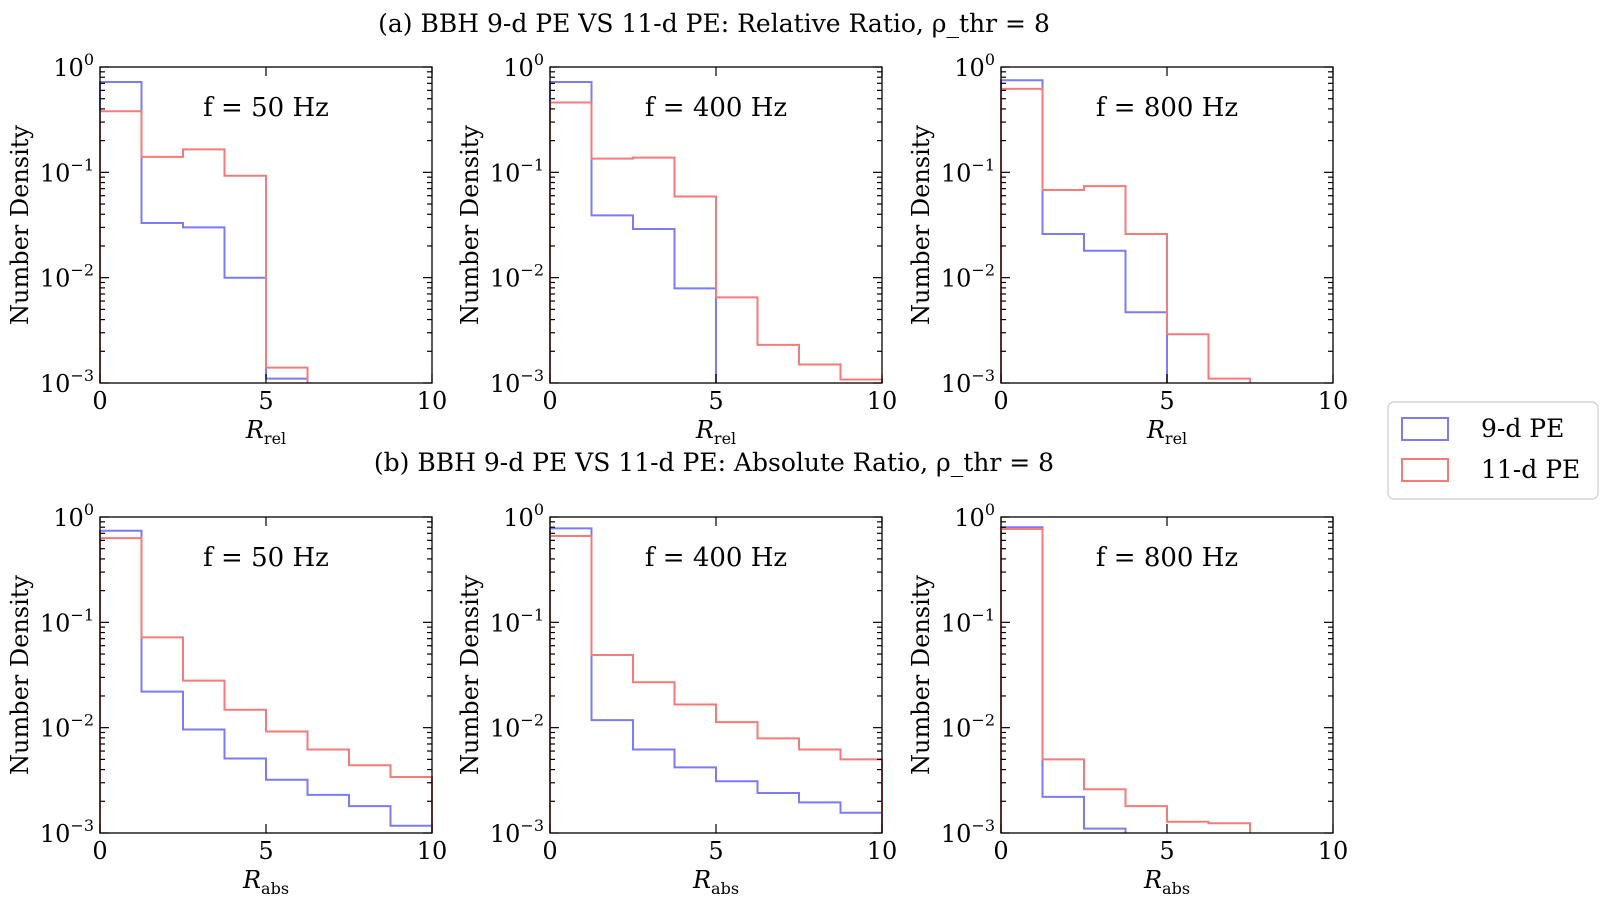  What do you see at coordinates (1522, 428) in the screenshot?
I see `legend-label-9d: 9-d PE` at bounding box center [1522, 428].